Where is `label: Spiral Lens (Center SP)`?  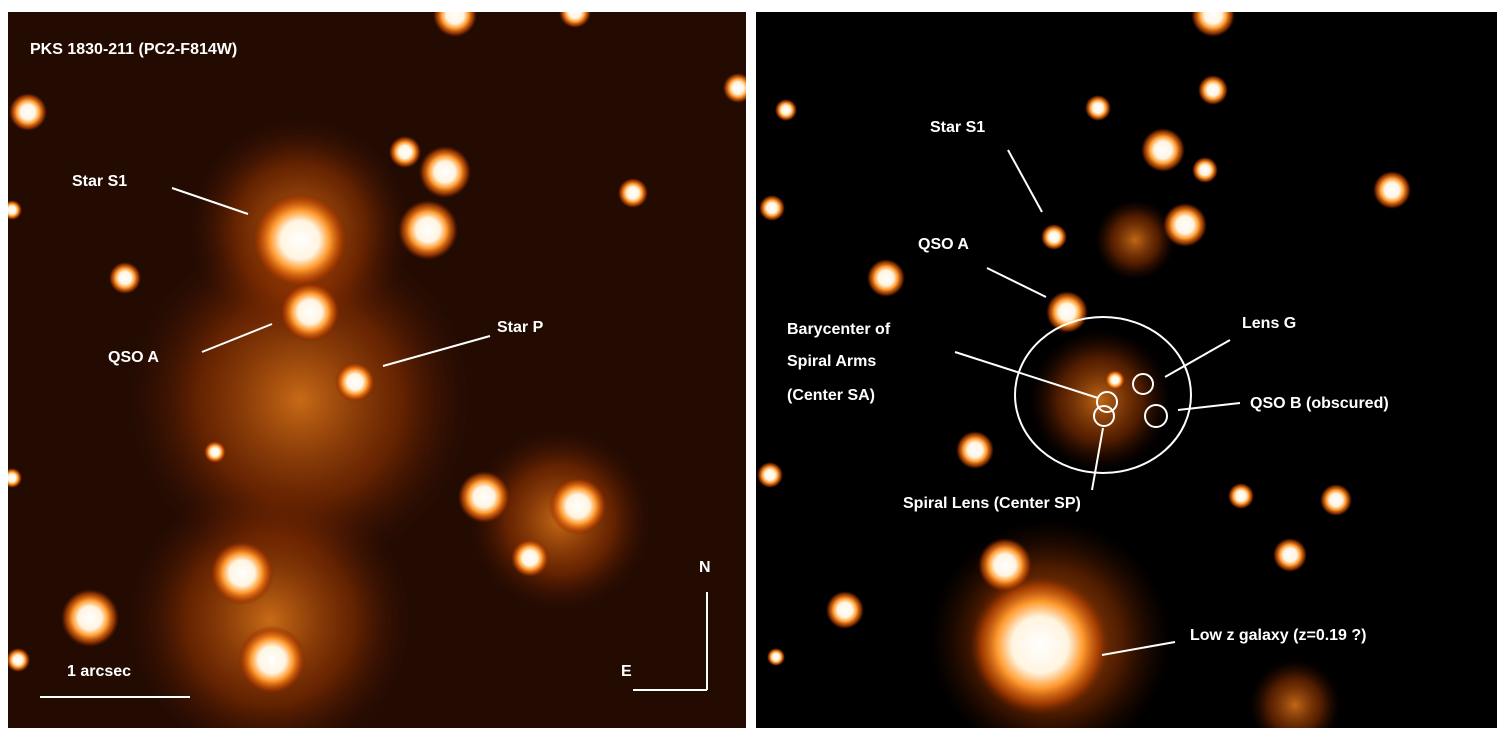 label: Spiral Lens (Center SP) is located at coordinates (992, 503).